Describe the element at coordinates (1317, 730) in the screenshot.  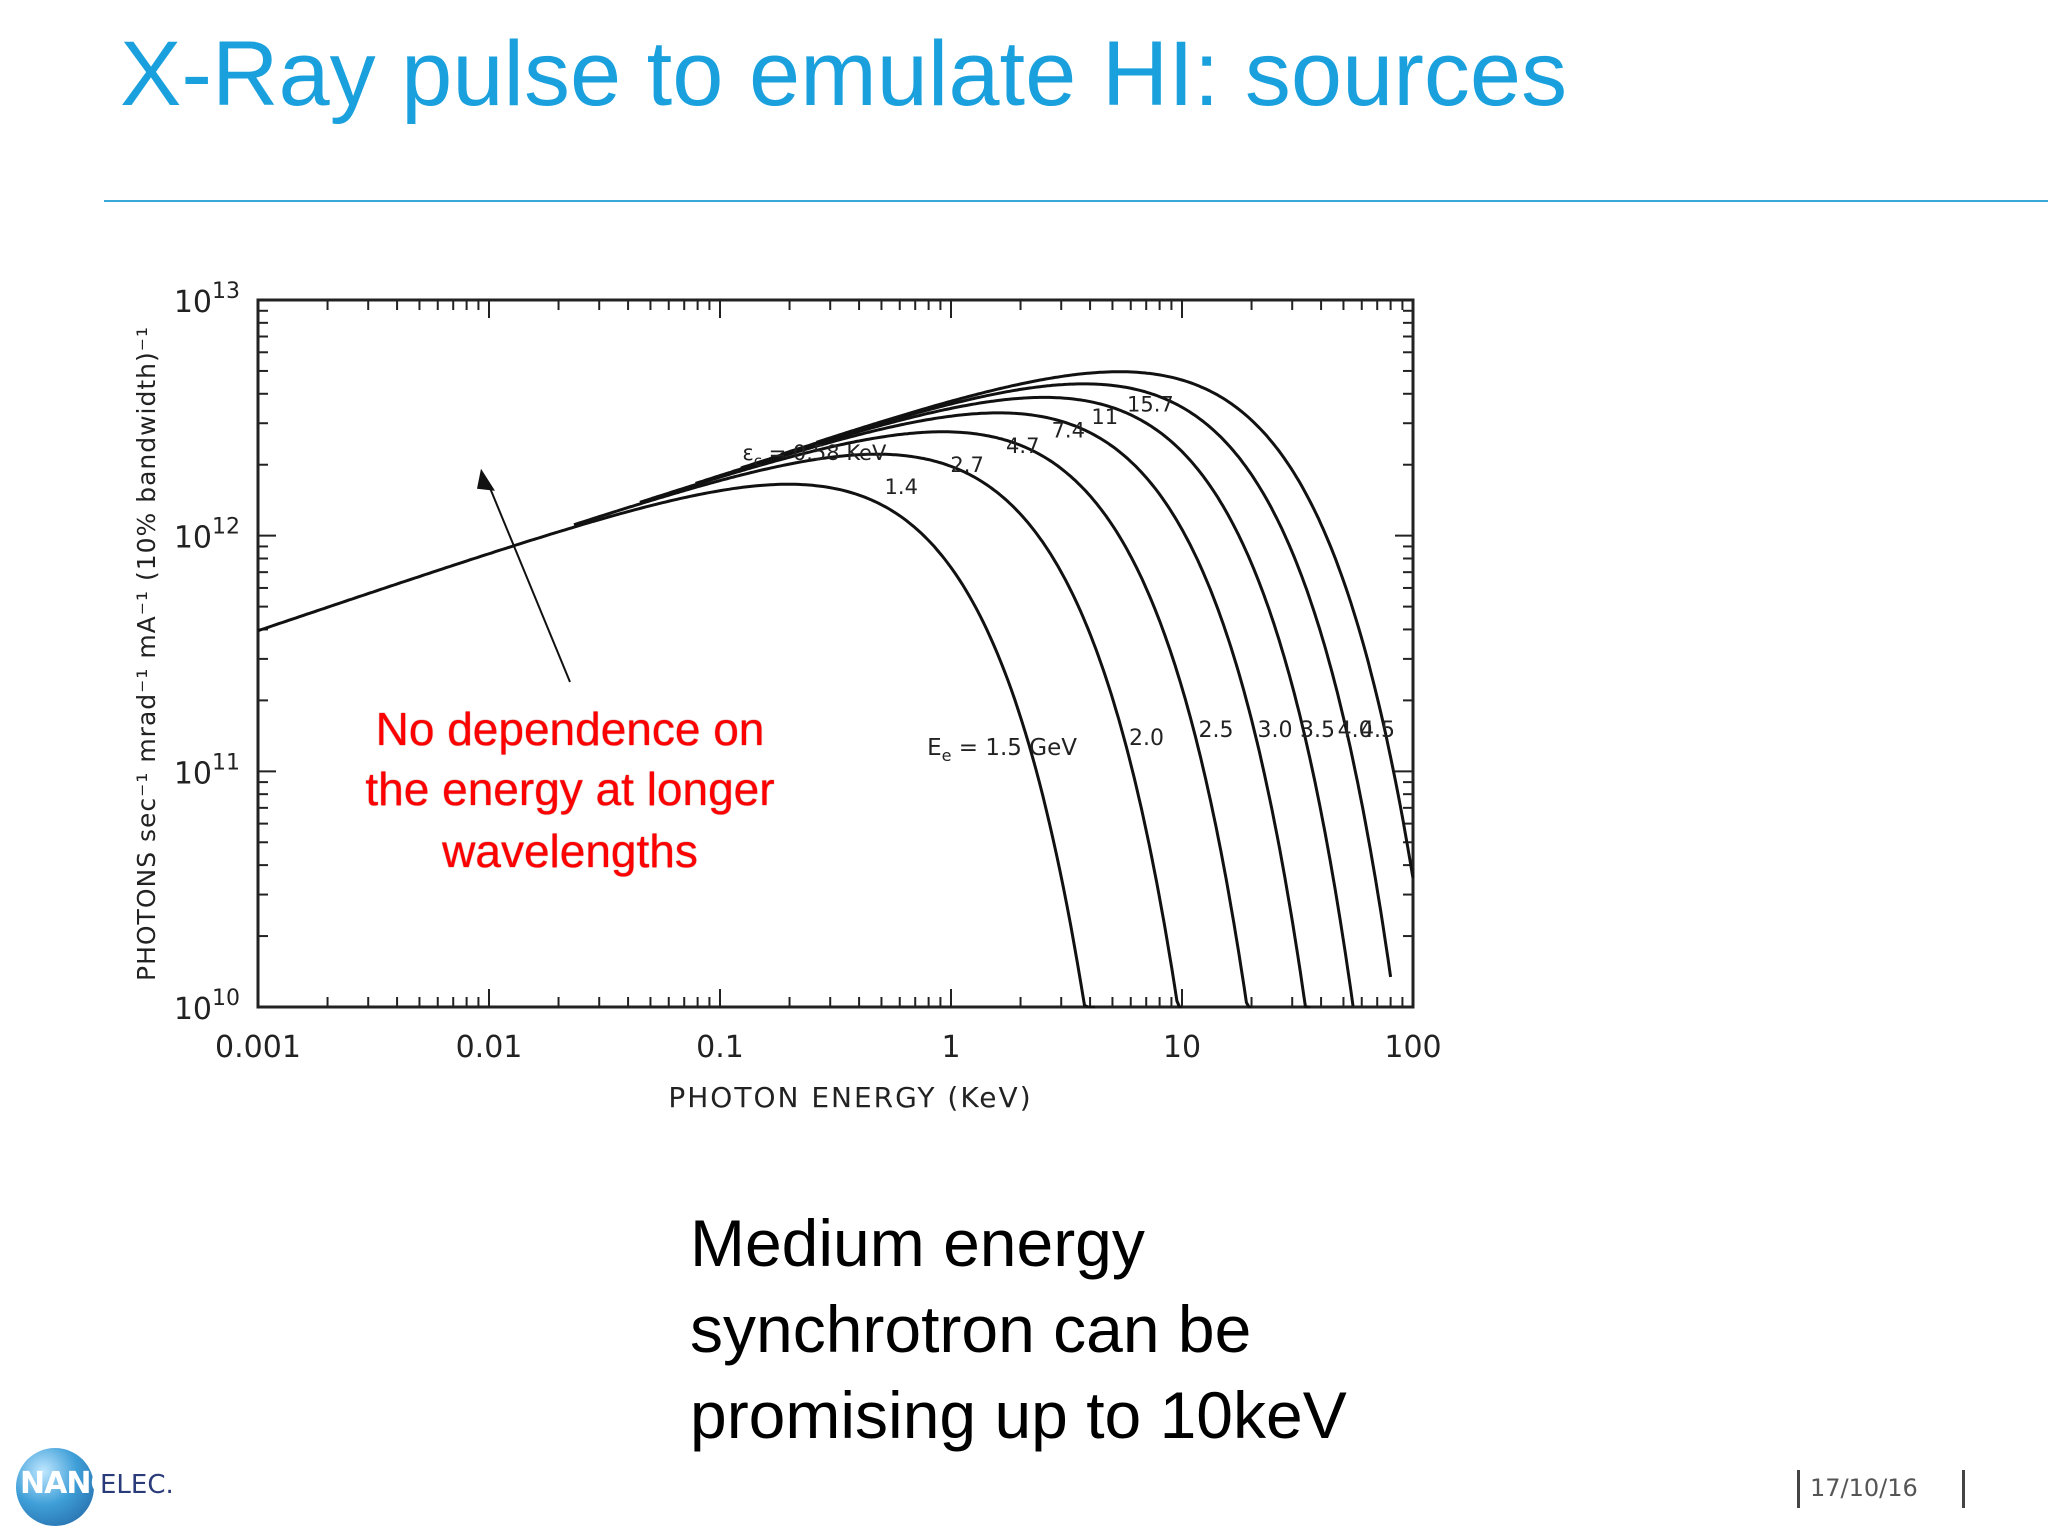
I see `electron-energy-label: 3.5` at that location.